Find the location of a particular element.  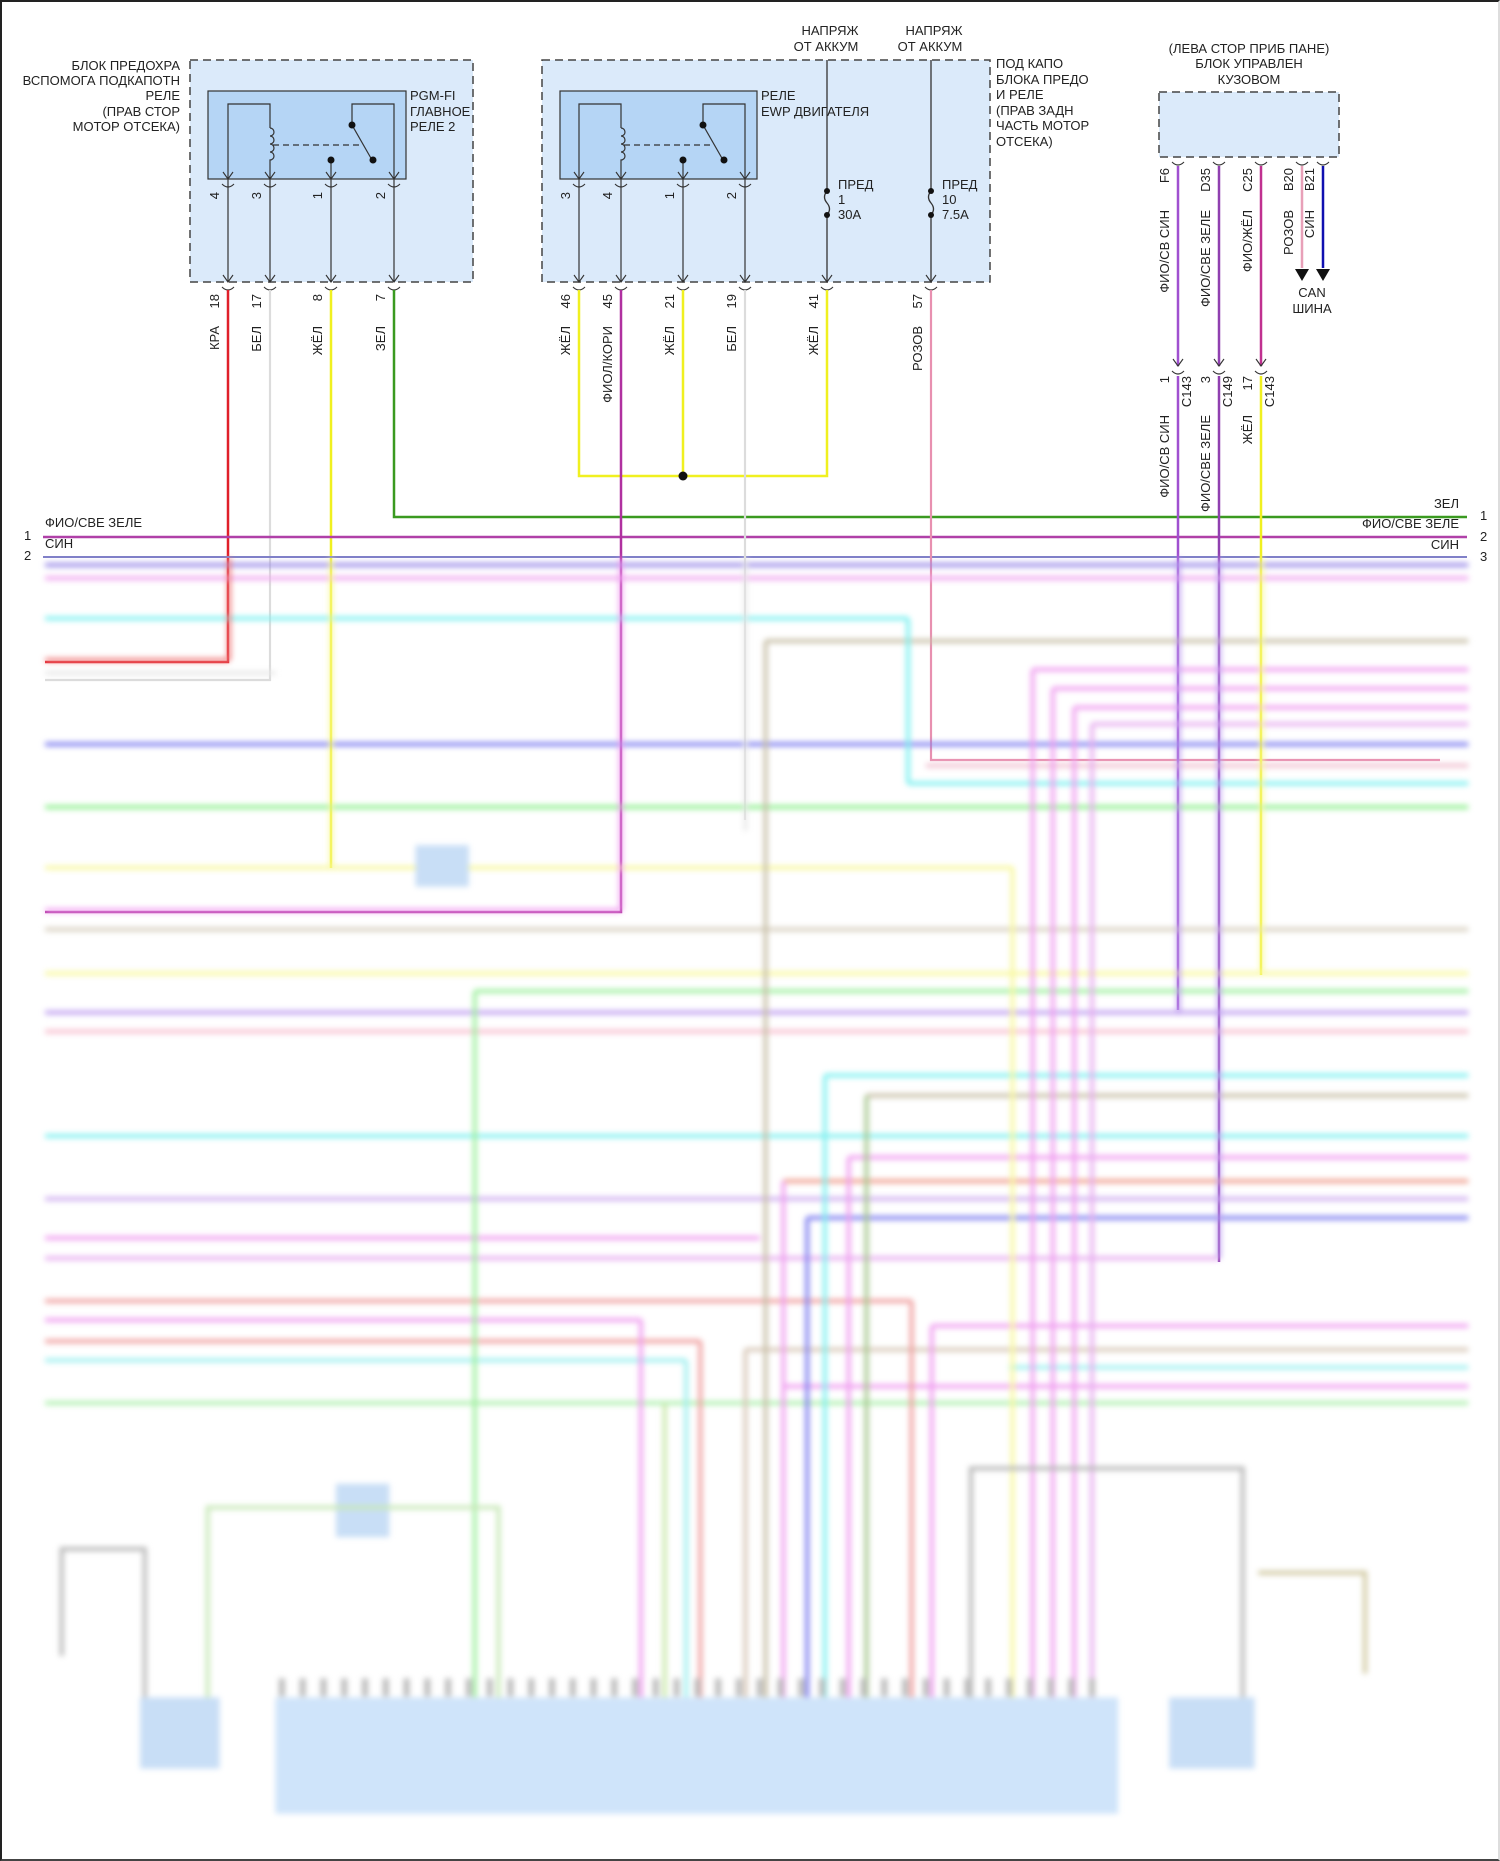

wire-color-label: БЕЛ is located at coordinates (731, 339).